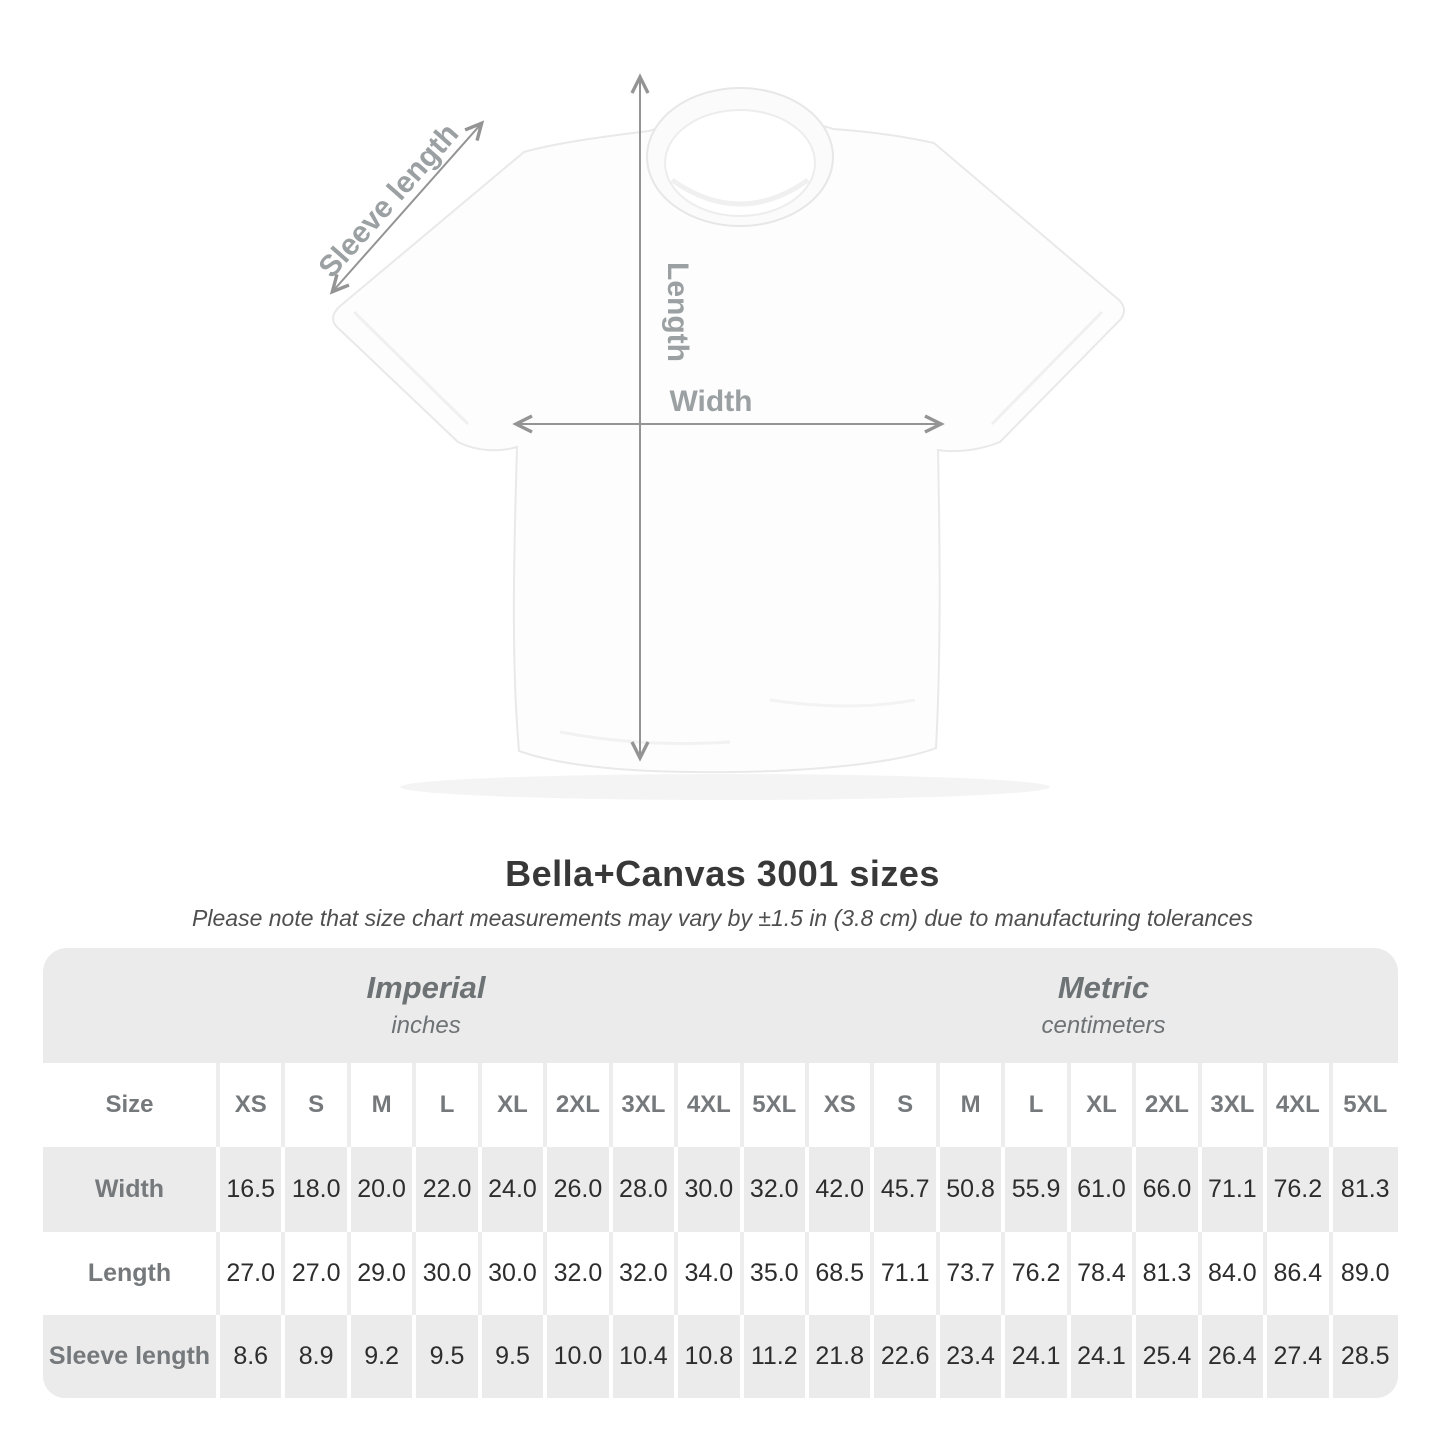 Image resolution: width=1445 pixels, height=1445 pixels. I want to click on metric-value-cell: 42.0, so click(841, 1189).